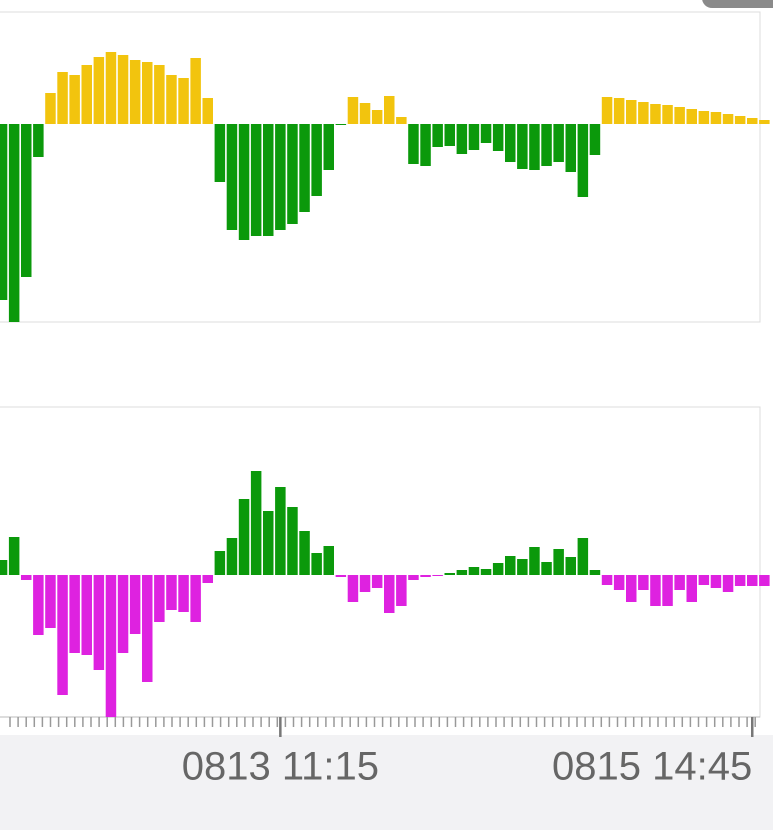  Describe the element at coordinates (652, 767) in the screenshot. I see `x-tick-label: 0815 14:45` at that location.